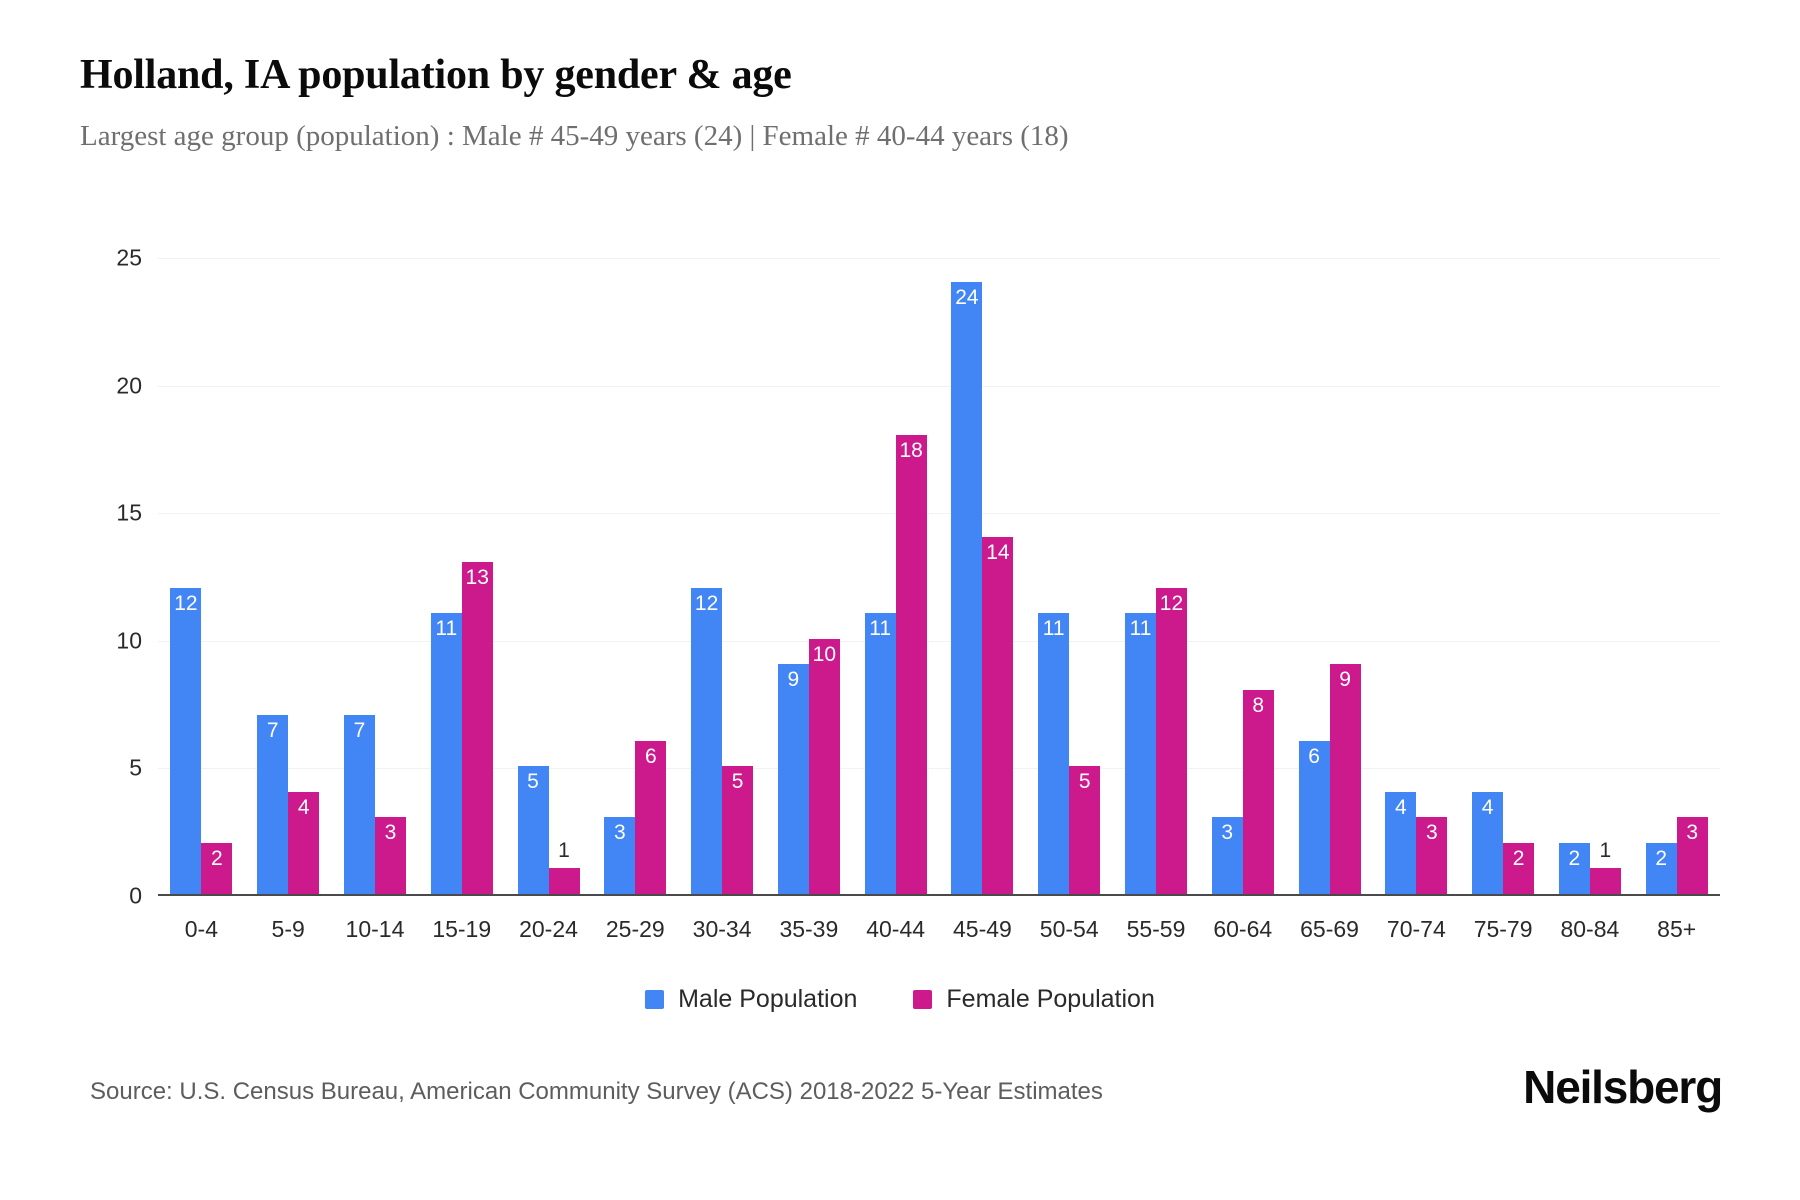  I want to click on female-bar: 18, so click(911, 664).